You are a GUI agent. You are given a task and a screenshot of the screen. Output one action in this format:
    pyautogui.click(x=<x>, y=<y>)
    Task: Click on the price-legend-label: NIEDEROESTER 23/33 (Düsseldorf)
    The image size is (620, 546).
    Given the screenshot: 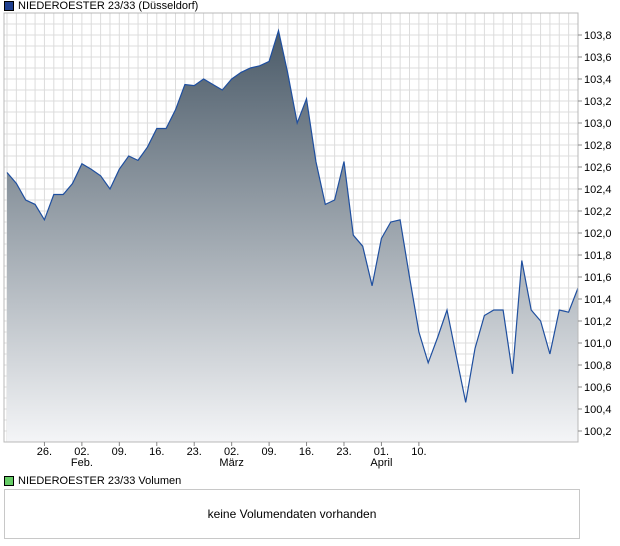 What is the action you would take?
    pyautogui.click(x=108, y=6)
    